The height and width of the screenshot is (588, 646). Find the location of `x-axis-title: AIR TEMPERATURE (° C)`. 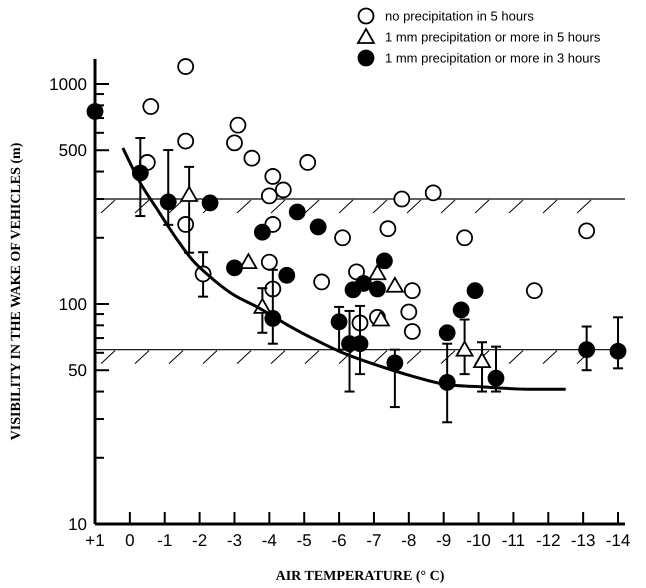

x-axis-title: AIR TEMPERATURE (° C) is located at coordinates (360, 576).